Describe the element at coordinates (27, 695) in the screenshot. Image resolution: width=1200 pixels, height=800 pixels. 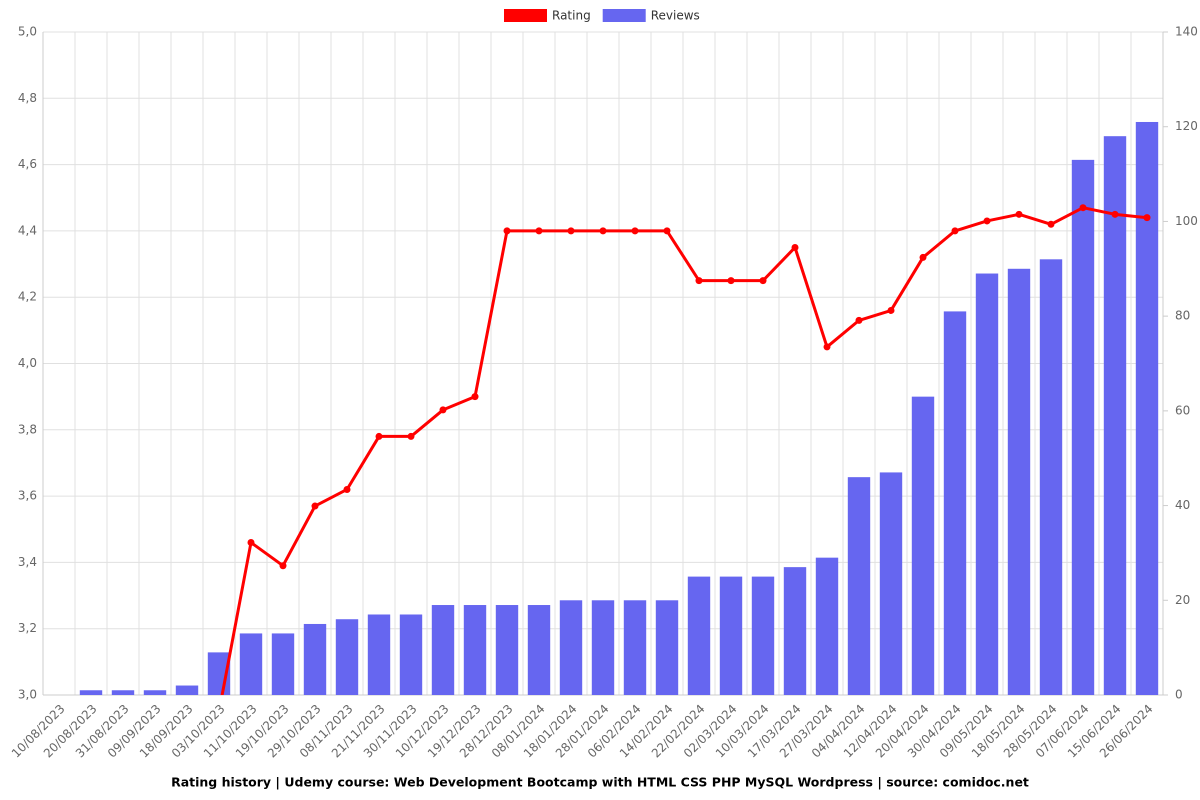
I see `y-tick-label: 3,0` at that location.